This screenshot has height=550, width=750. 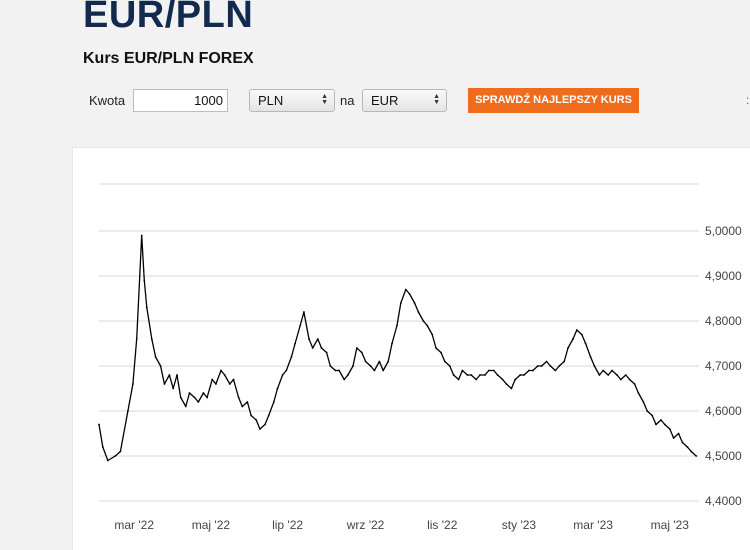 What do you see at coordinates (723, 321) in the screenshot?
I see `y-tick-label: 4,8000` at bounding box center [723, 321].